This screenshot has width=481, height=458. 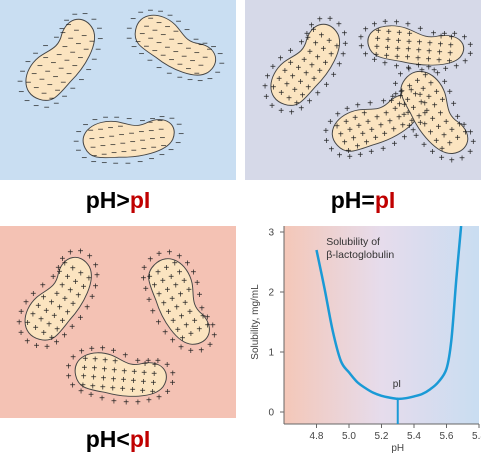 I want to click on solubility-curve, so click(x=389, y=313).